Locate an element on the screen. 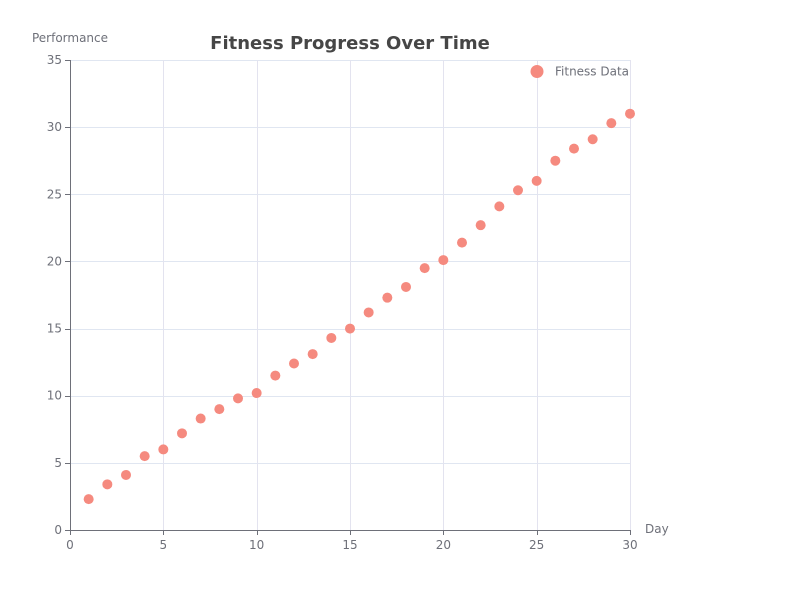 This screenshot has width=800, height=600. y-tick-label: 20 is located at coordinates (54, 261).